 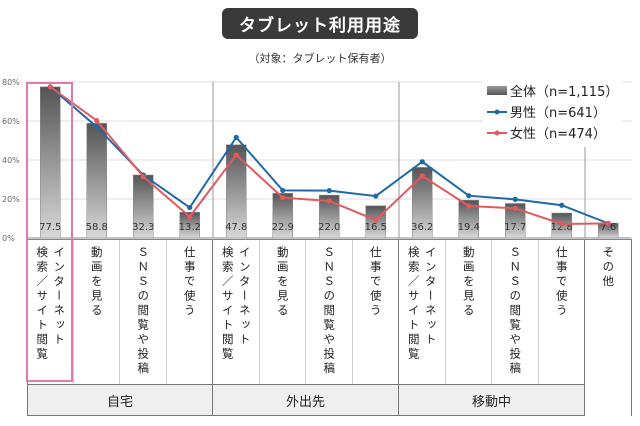 I want to click on y-tick-label: 0%, so click(x=8, y=238).